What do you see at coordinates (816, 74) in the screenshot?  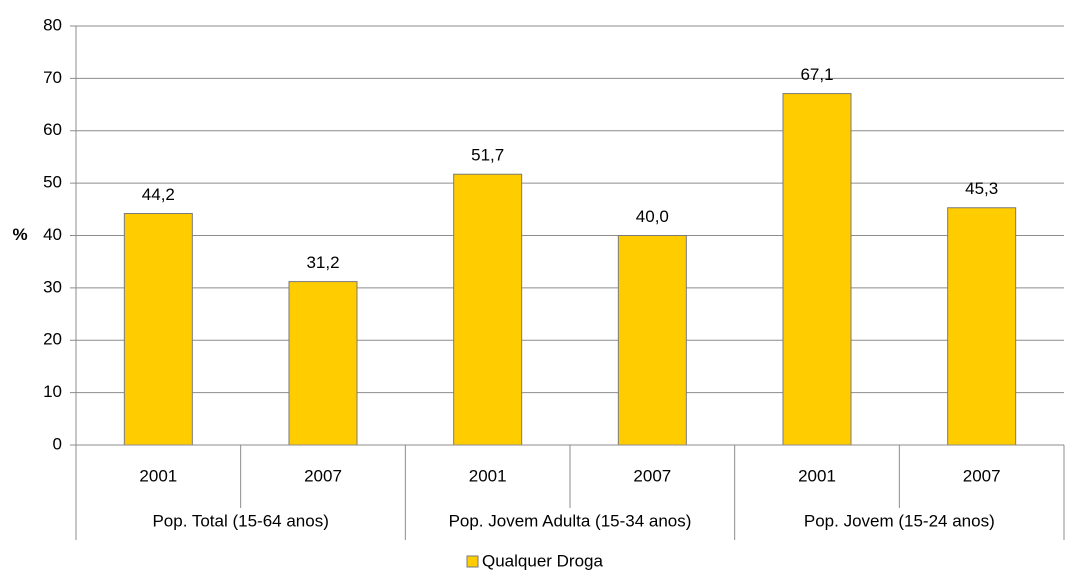 I see `data-label: 67,1` at bounding box center [816, 74].